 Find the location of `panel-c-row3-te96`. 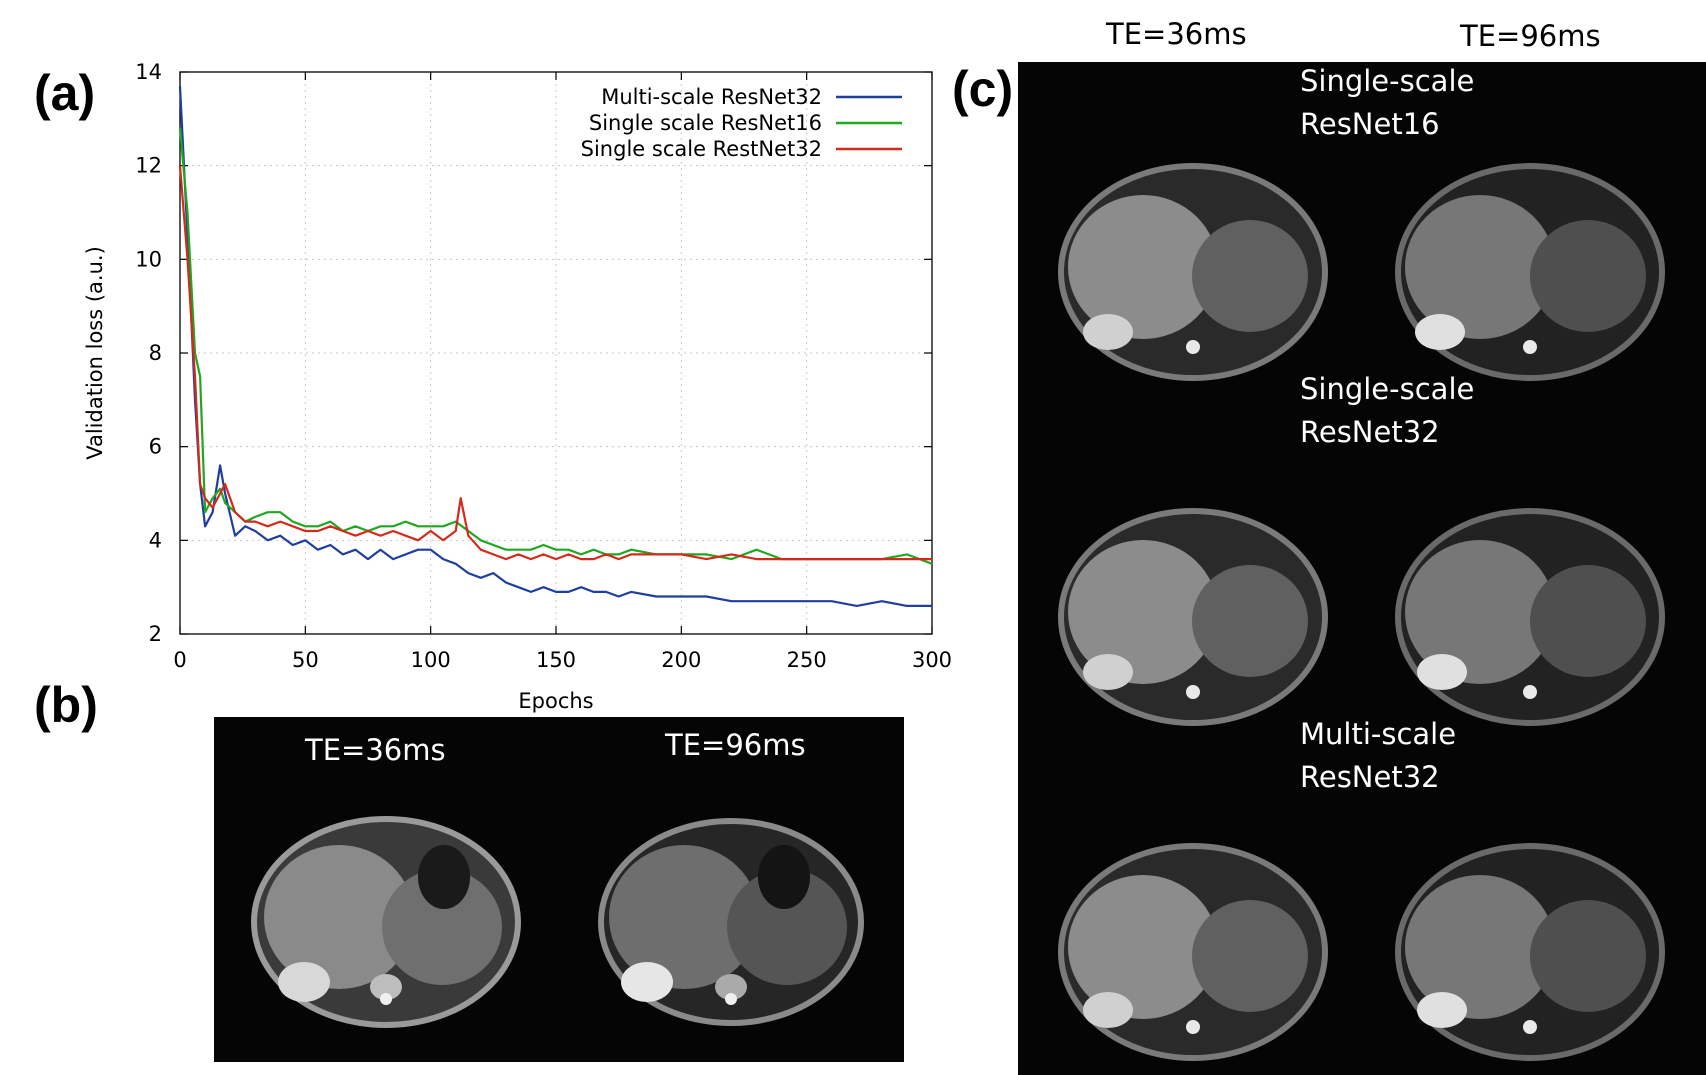

panel-c-row3-te96 is located at coordinates (1533, 913).